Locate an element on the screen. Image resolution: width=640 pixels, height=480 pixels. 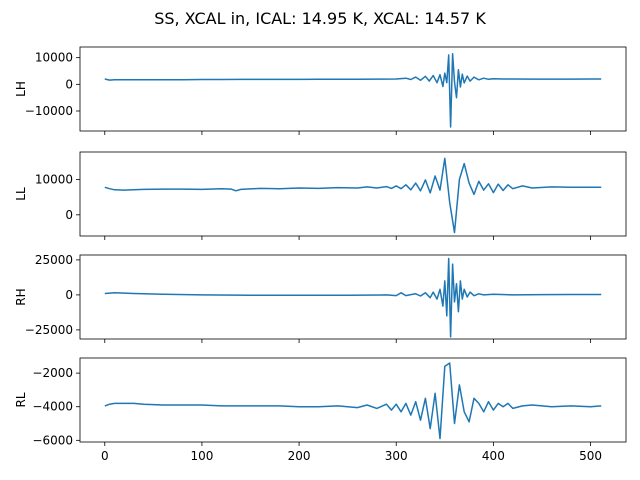
y-tick-label: −6000 is located at coordinates (52, 440).